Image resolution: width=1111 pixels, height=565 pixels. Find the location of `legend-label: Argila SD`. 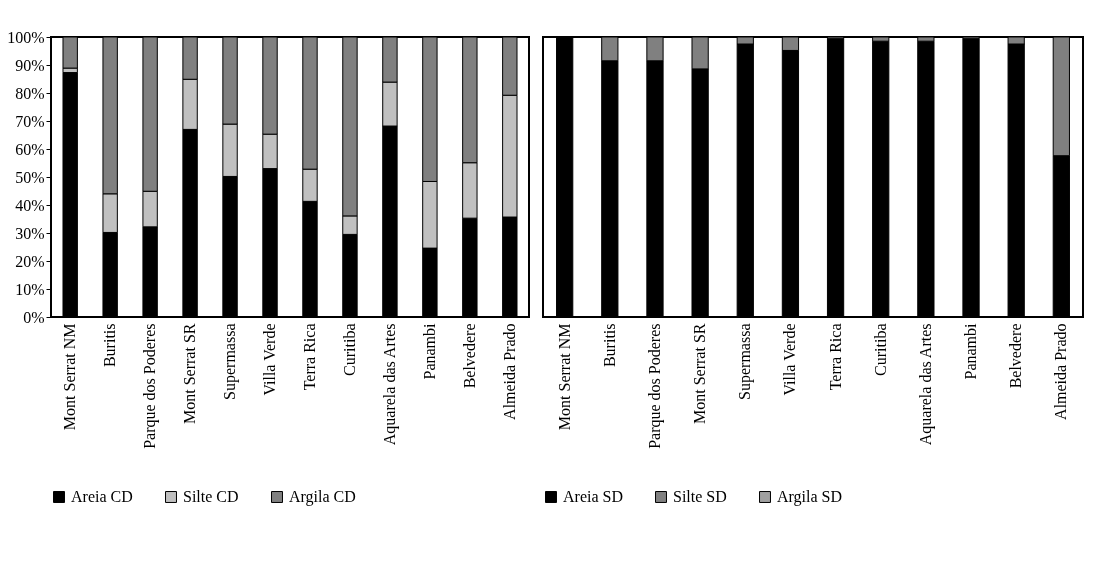

legend-label: Argila SD is located at coordinates (810, 497).